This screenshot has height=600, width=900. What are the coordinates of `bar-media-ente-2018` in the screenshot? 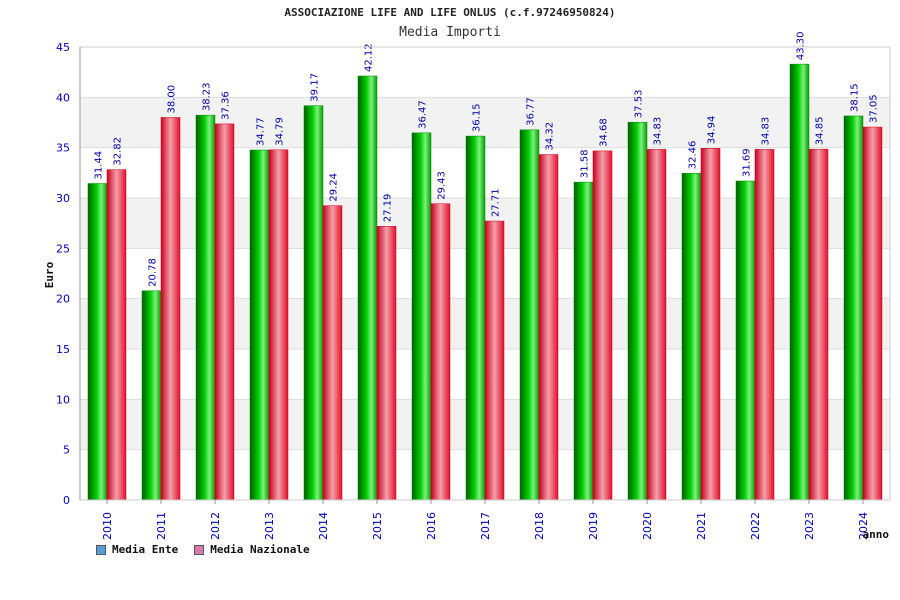 It's located at (529, 315).